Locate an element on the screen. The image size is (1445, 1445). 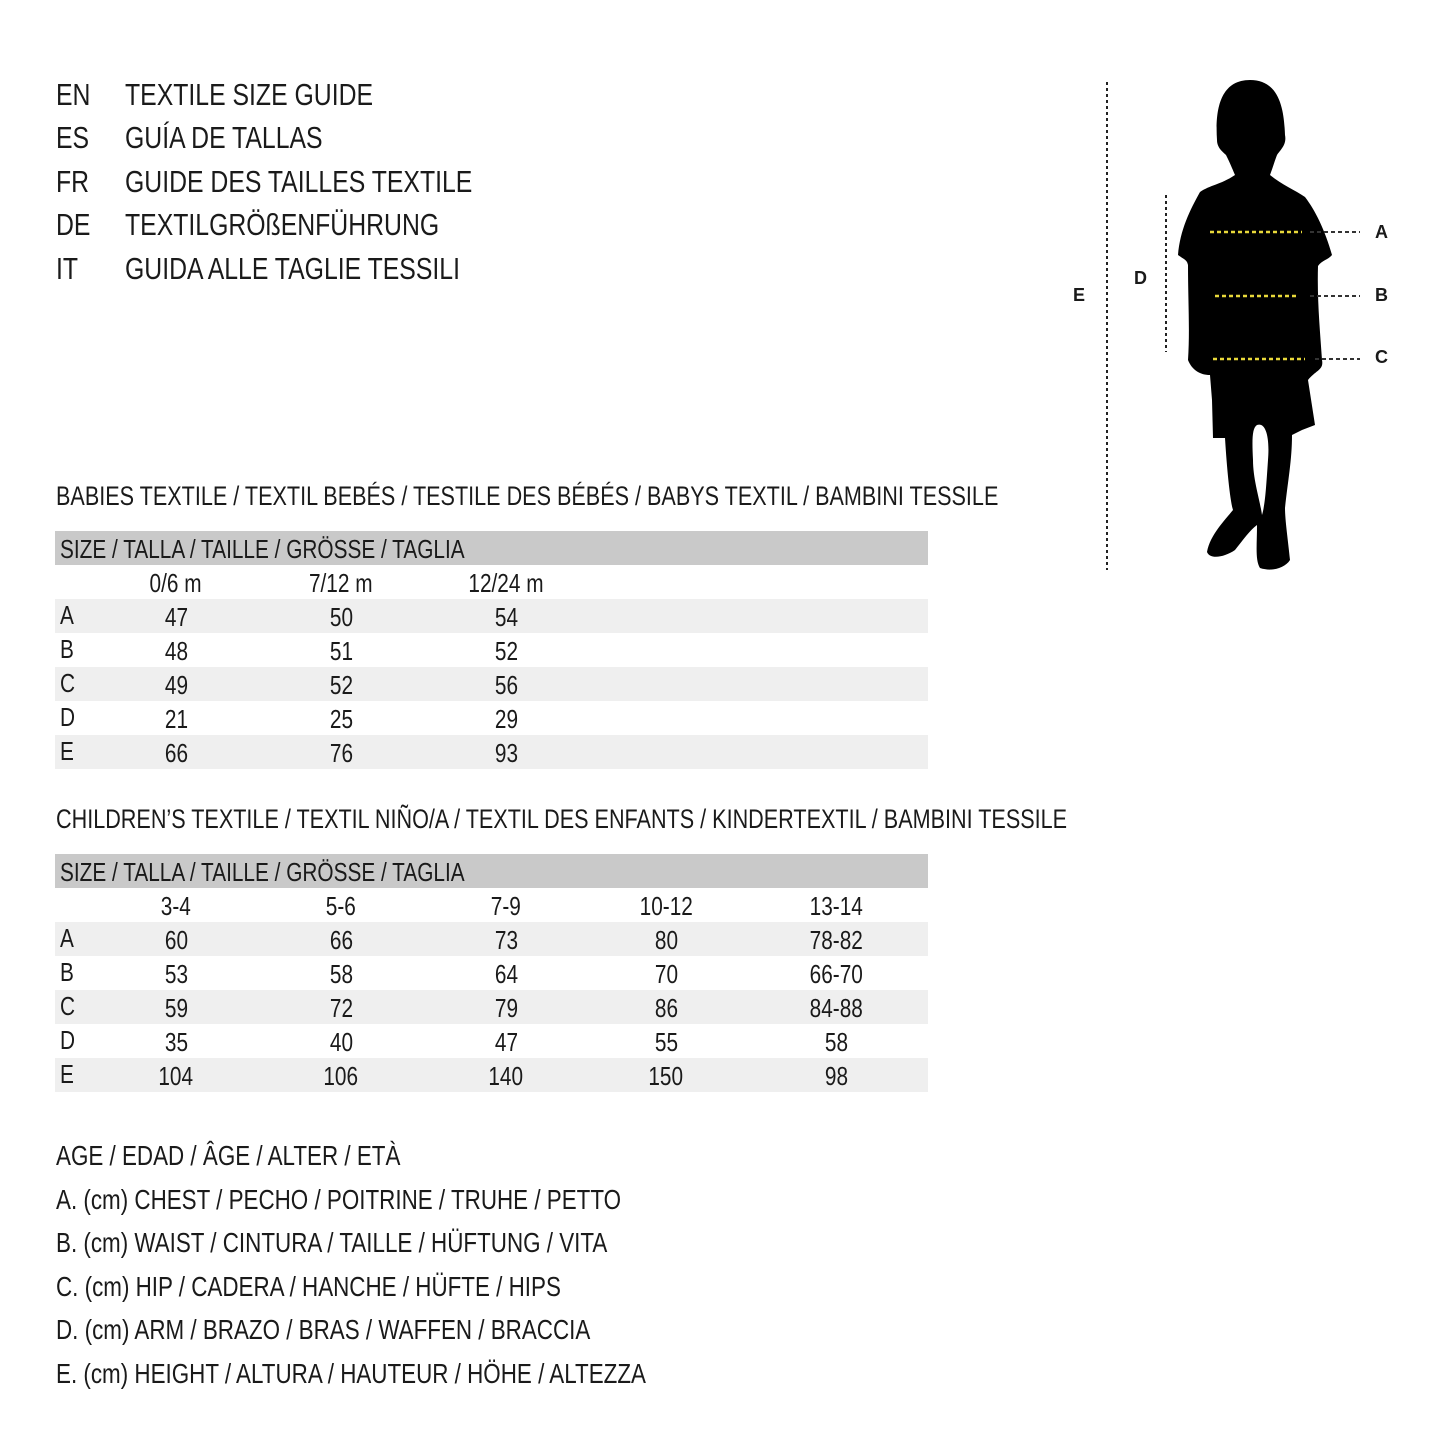
table-cell: 73 is located at coordinates (506, 940).